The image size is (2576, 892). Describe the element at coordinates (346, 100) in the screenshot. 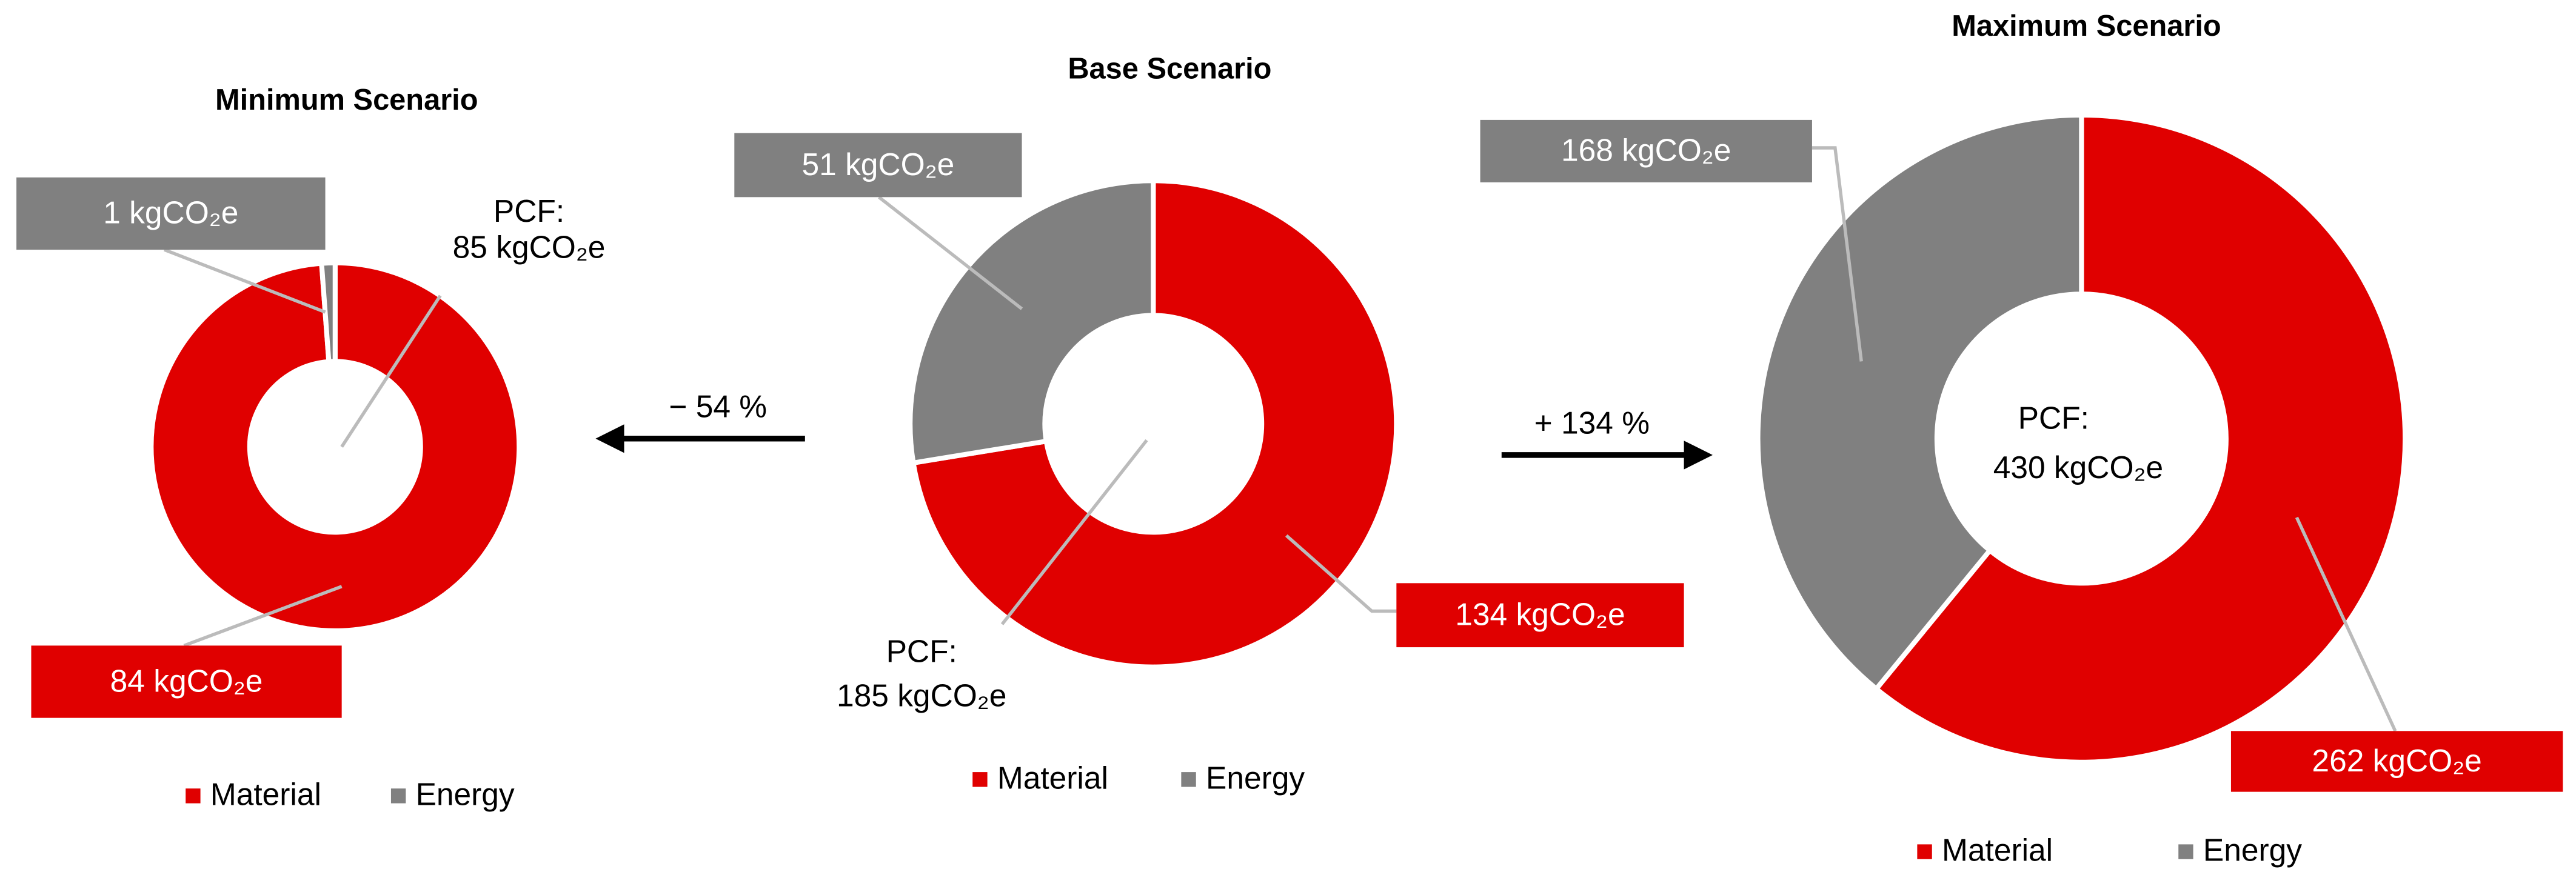

I see `chart-title: Minimum Scenario` at that location.